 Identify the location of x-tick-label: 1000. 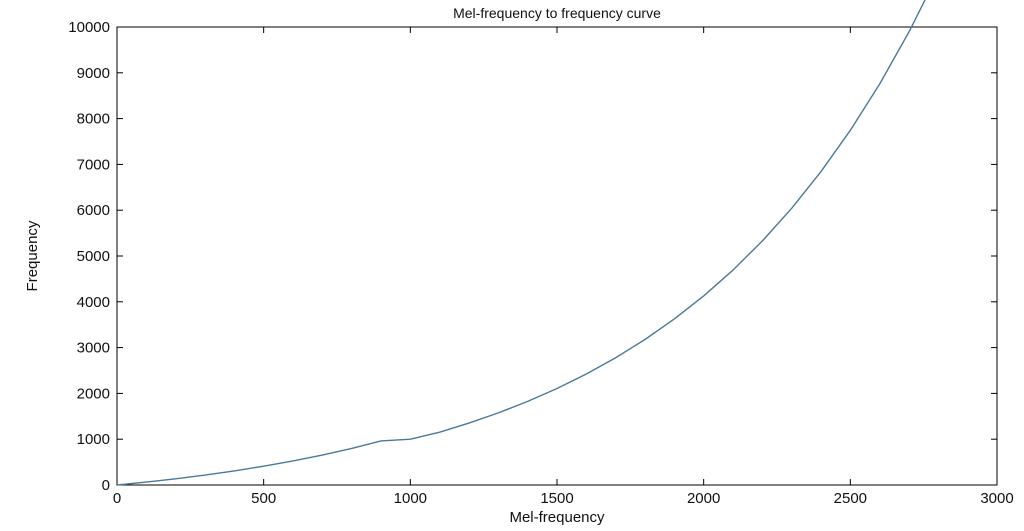
(410, 498).